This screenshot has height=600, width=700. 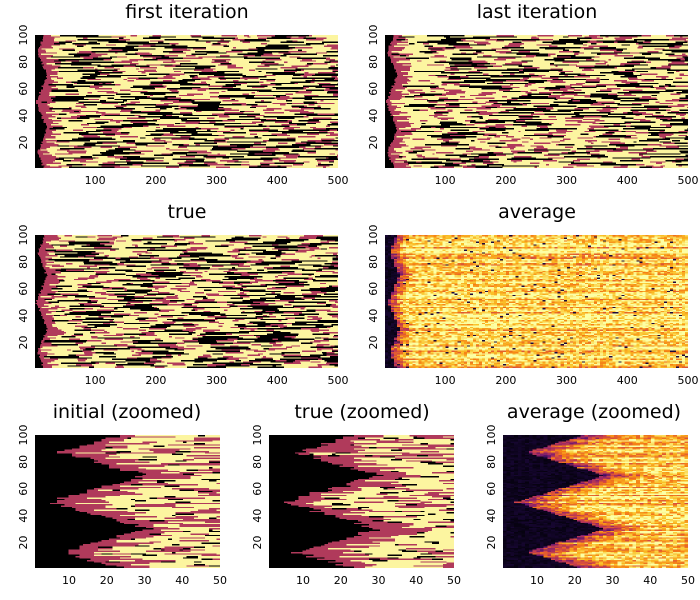 What do you see at coordinates (361, 412) in the screenshot?
I see `panel-title: true (zoomed)` at bounding box center [361, 412].